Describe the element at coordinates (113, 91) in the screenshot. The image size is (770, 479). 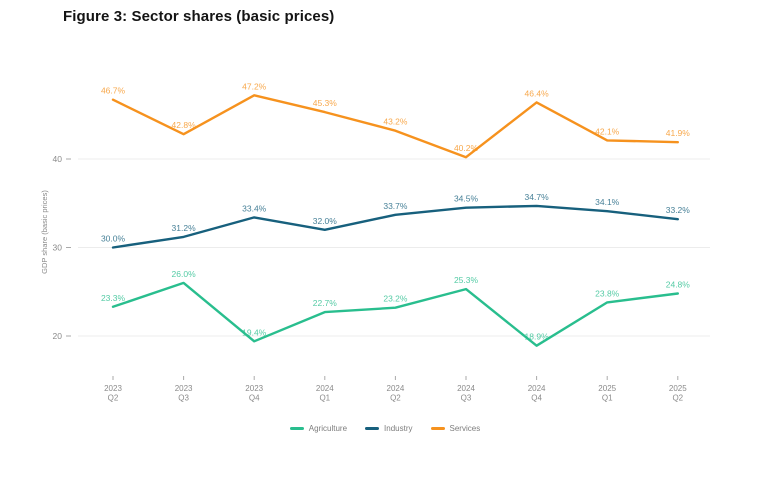
I see `point-label-services: 46.7%` at that location.